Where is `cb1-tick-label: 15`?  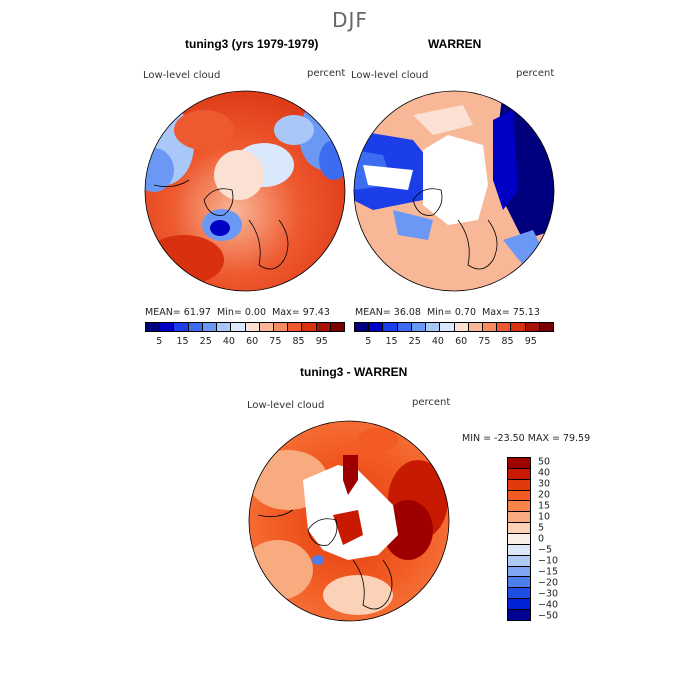 cb1-tick-label: 15 is located at coordinates (182, 341).